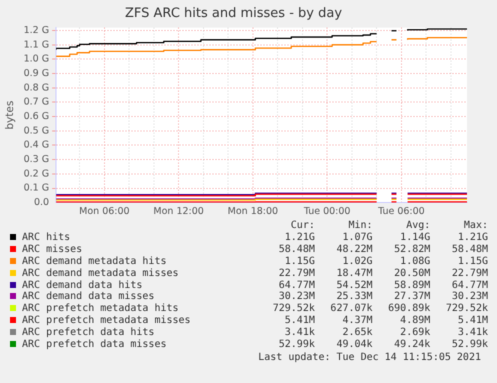  What do you see at coordinates (302, 226) in the screenshot?
I see `text: Cur:` at bounding box center [302, 226].